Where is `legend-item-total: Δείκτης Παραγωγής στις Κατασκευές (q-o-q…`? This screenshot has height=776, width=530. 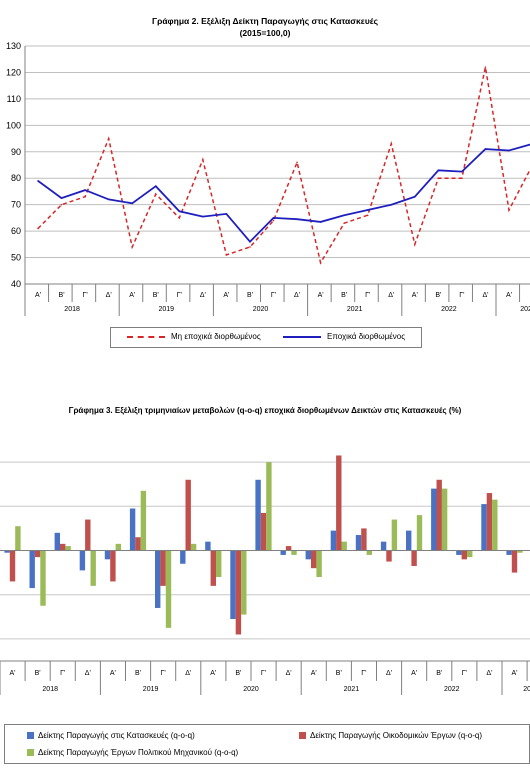
legend-item-total: Δείκτης Παραγωγής στις Κατασκευές (q-o-q… is located at coordinates (111, 735).